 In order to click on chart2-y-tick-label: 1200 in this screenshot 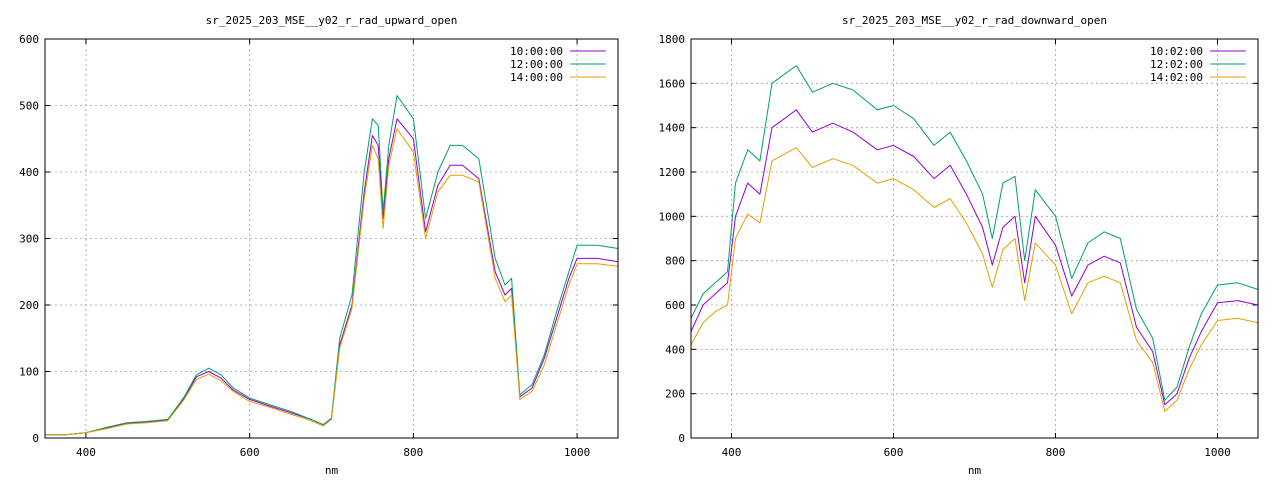, I will do `click(672, 172)`.